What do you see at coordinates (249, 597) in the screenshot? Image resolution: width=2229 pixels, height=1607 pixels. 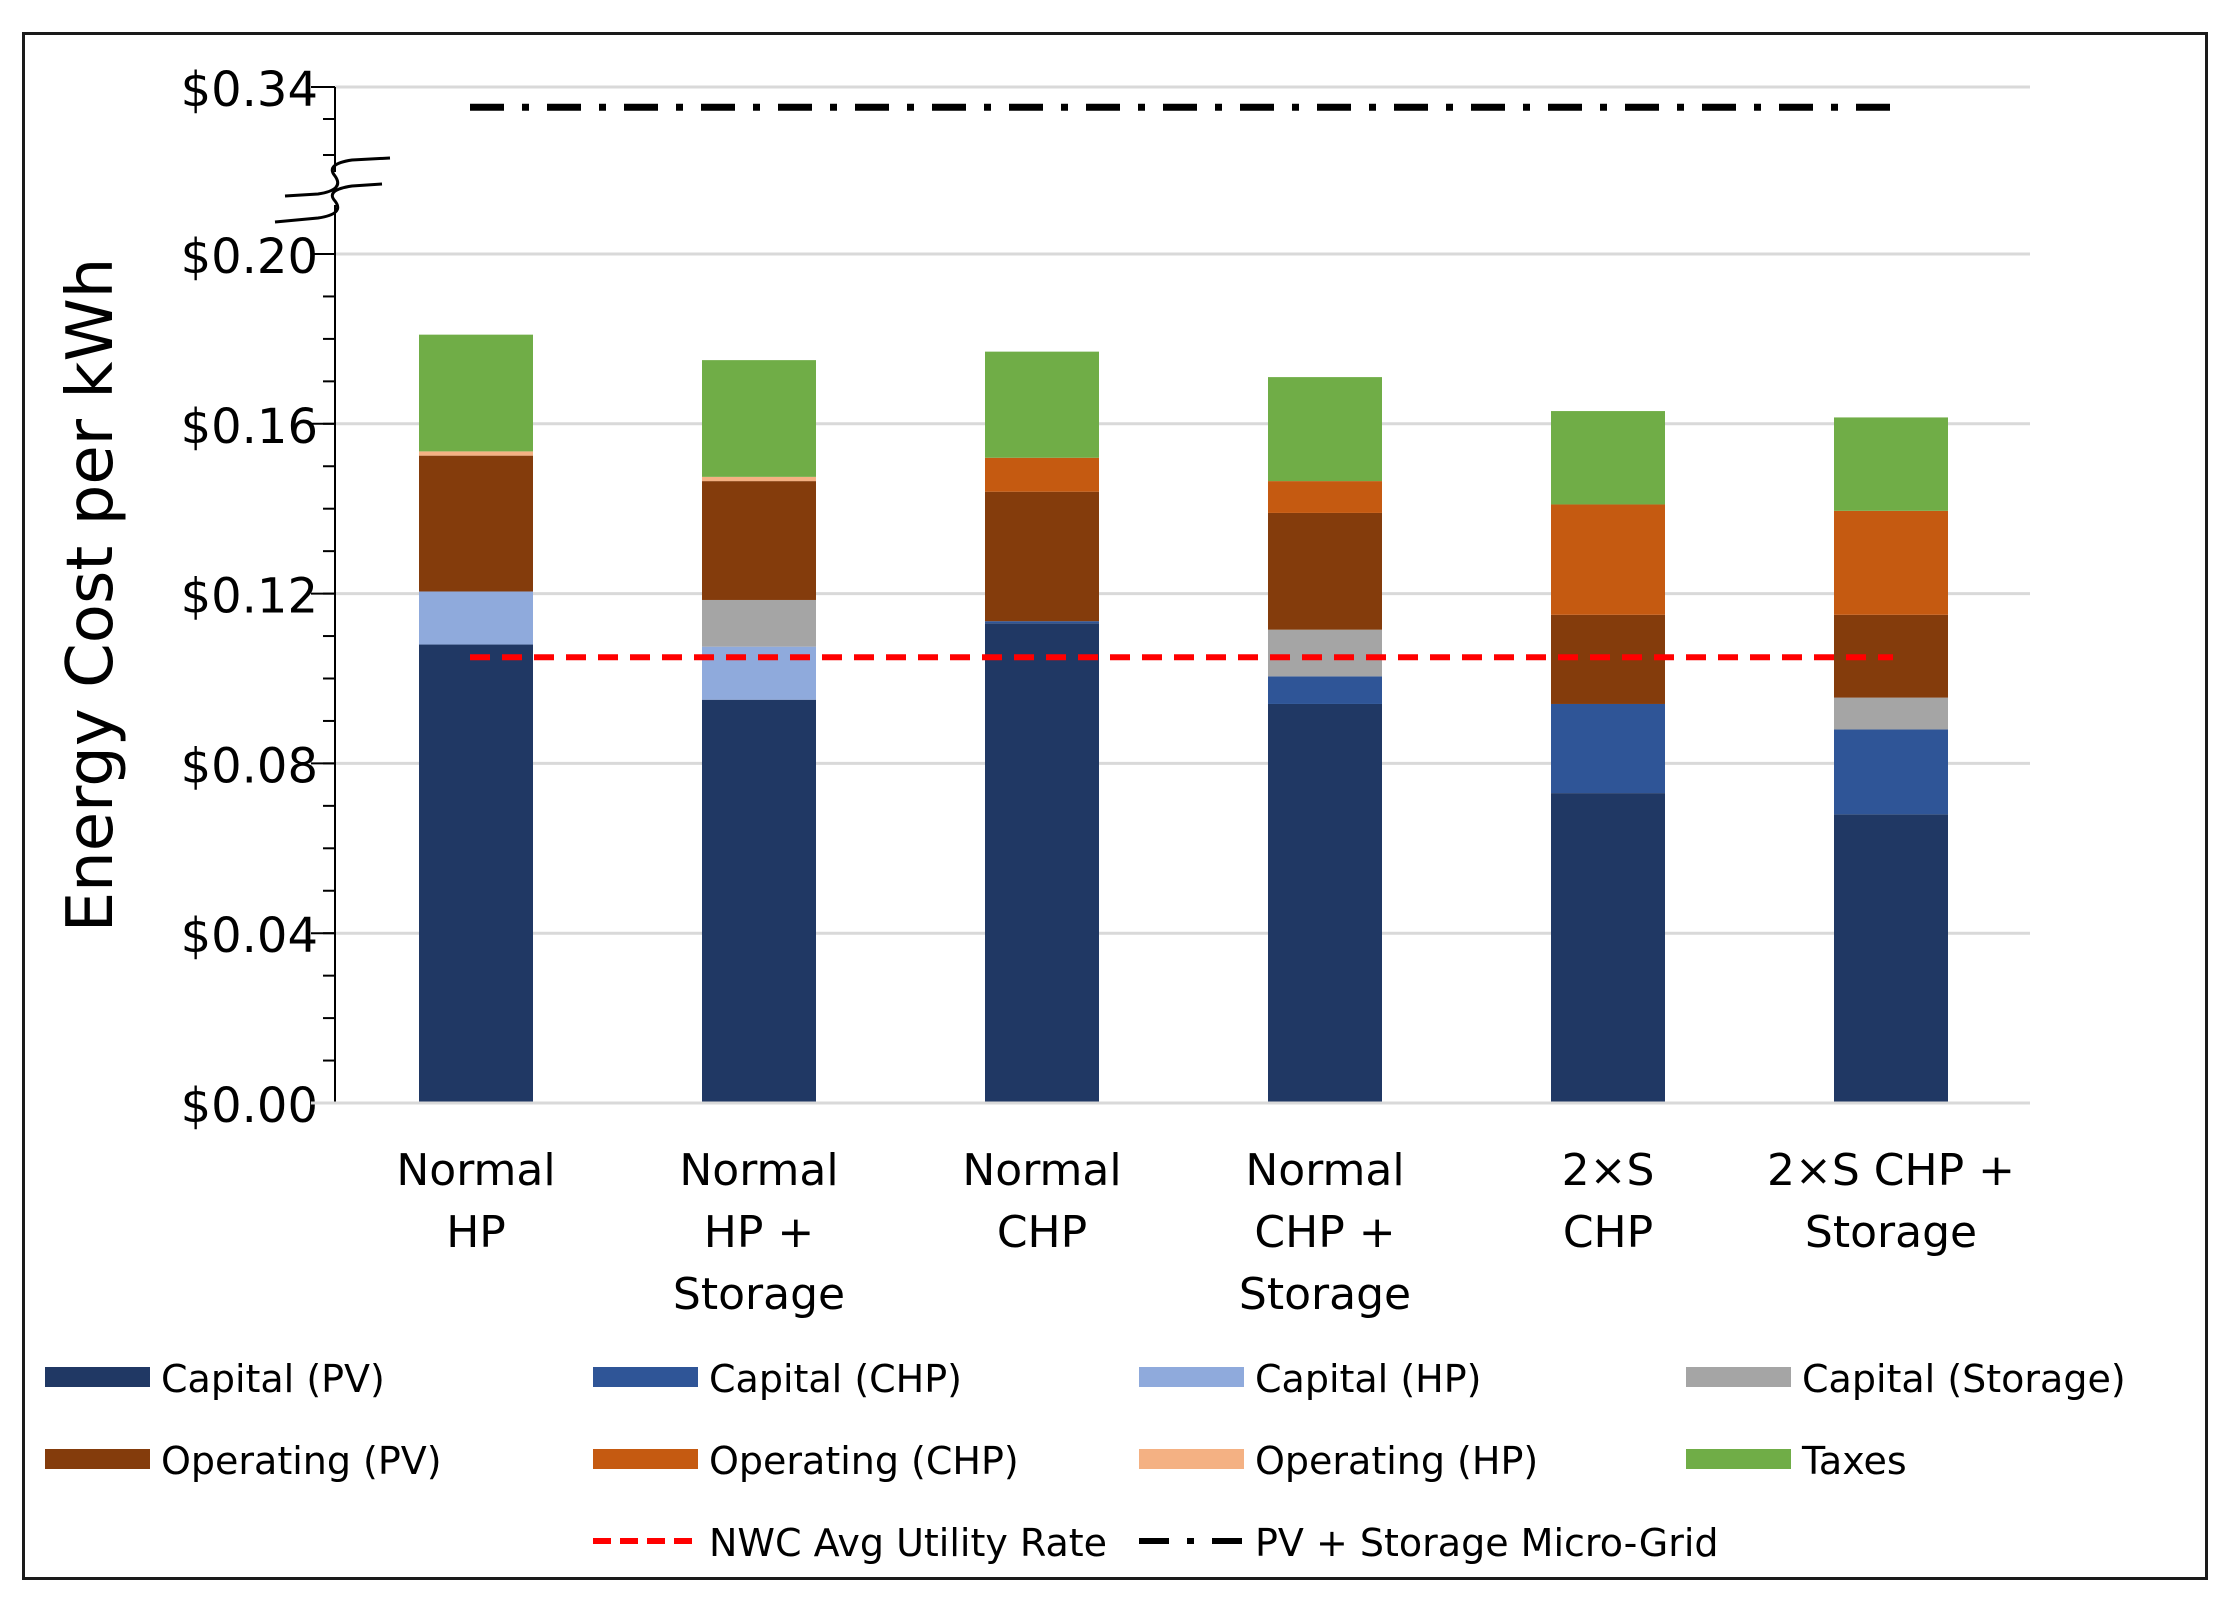 I see `y-tick-label: $0.12` at bounding box center [249, 597].